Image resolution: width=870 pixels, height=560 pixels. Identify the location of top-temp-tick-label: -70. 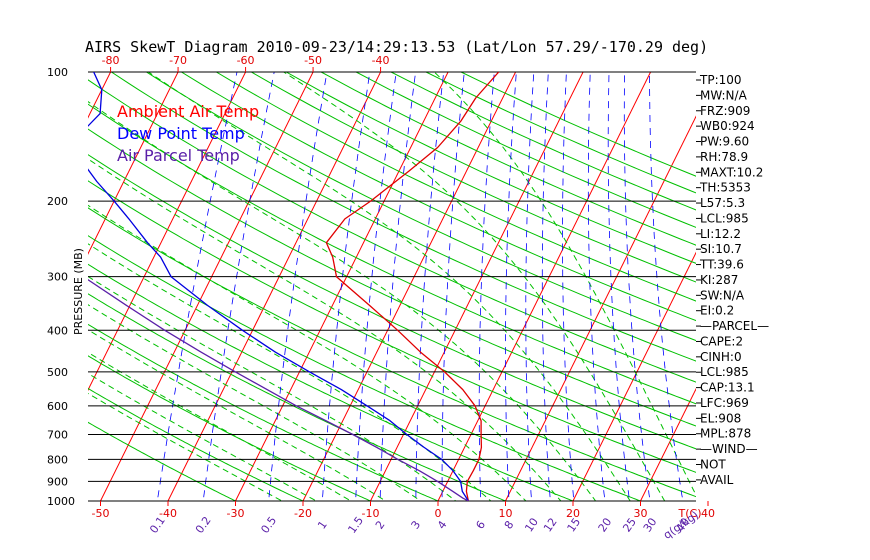
(178, 60).